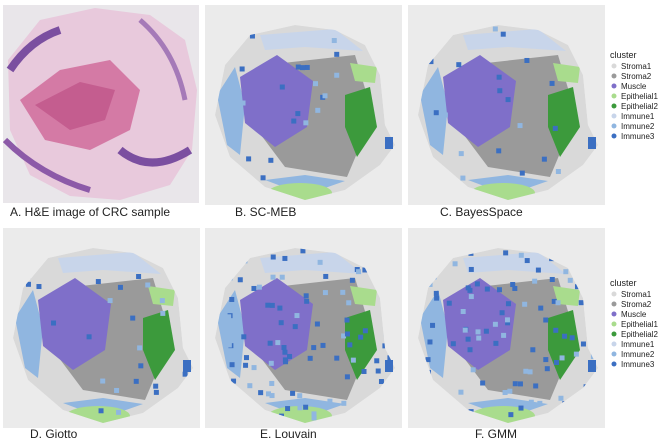  I want to click on tissue, so click(305, 112).